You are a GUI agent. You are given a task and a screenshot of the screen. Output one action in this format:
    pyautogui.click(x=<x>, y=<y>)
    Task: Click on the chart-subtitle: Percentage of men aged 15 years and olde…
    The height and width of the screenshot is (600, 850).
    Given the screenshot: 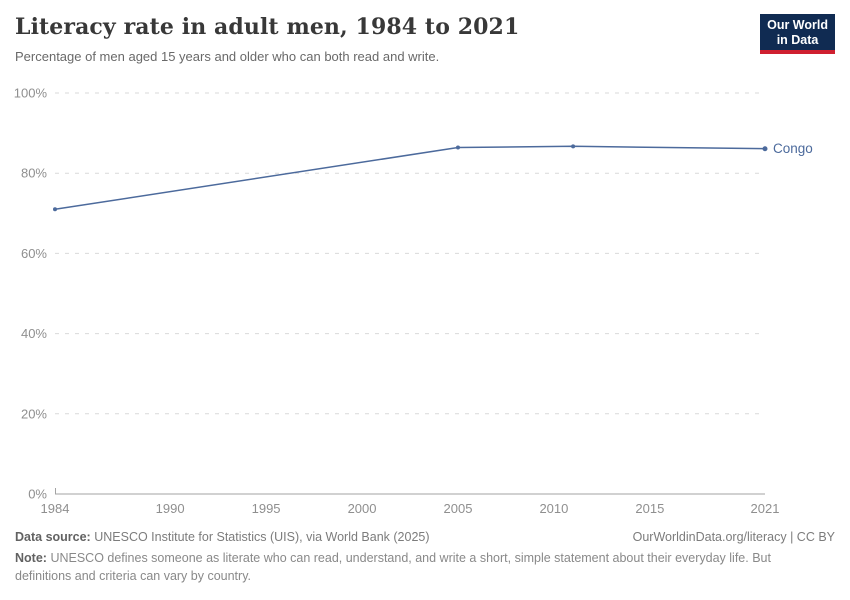 What is the action you would take?
    pyautogui.click(x=227, y=56)
    